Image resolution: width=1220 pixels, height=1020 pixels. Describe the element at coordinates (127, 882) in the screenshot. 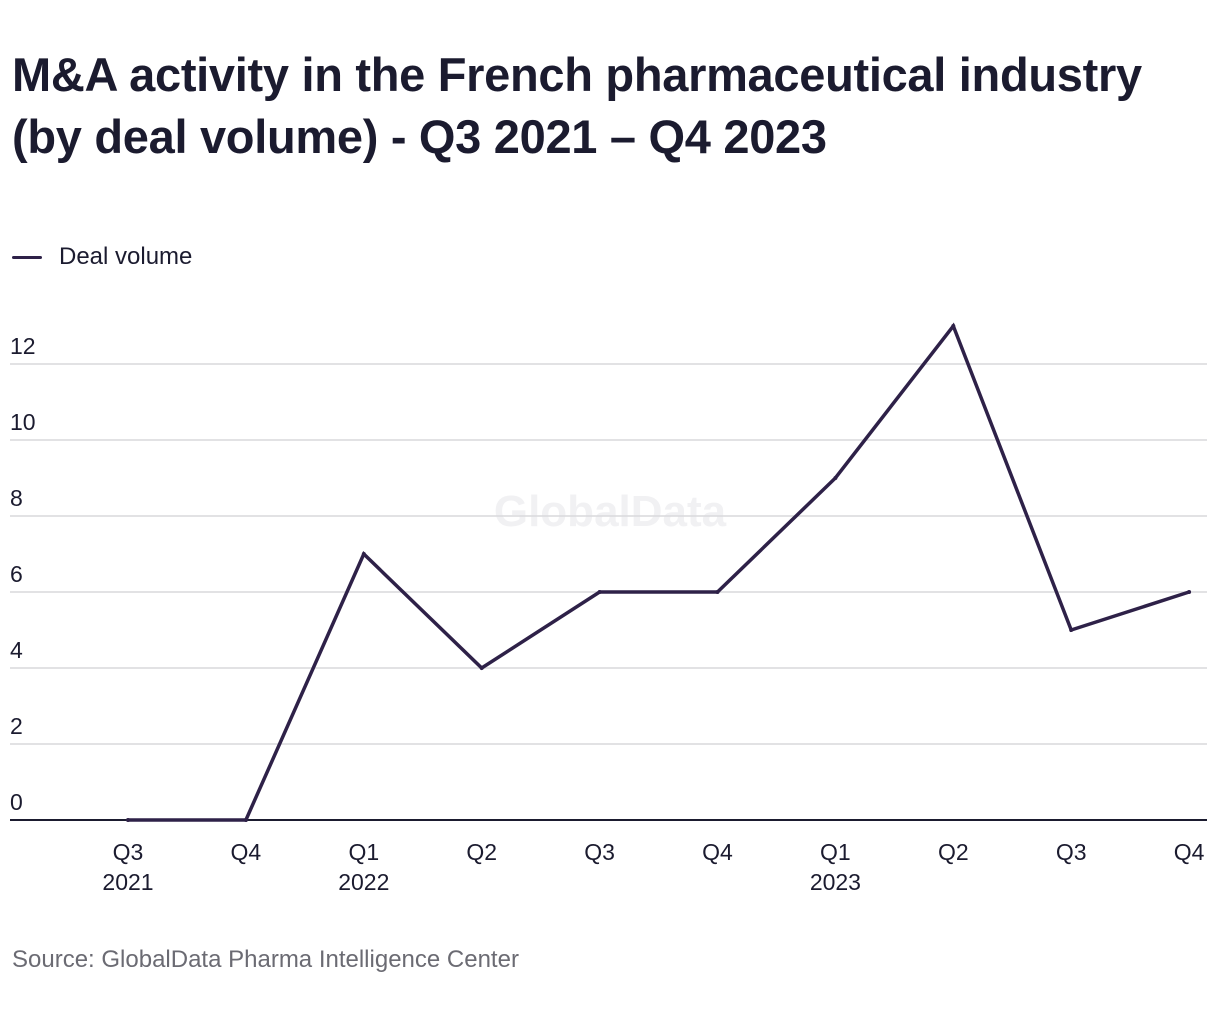

I see `x-year-label-0: 2021` at that location.